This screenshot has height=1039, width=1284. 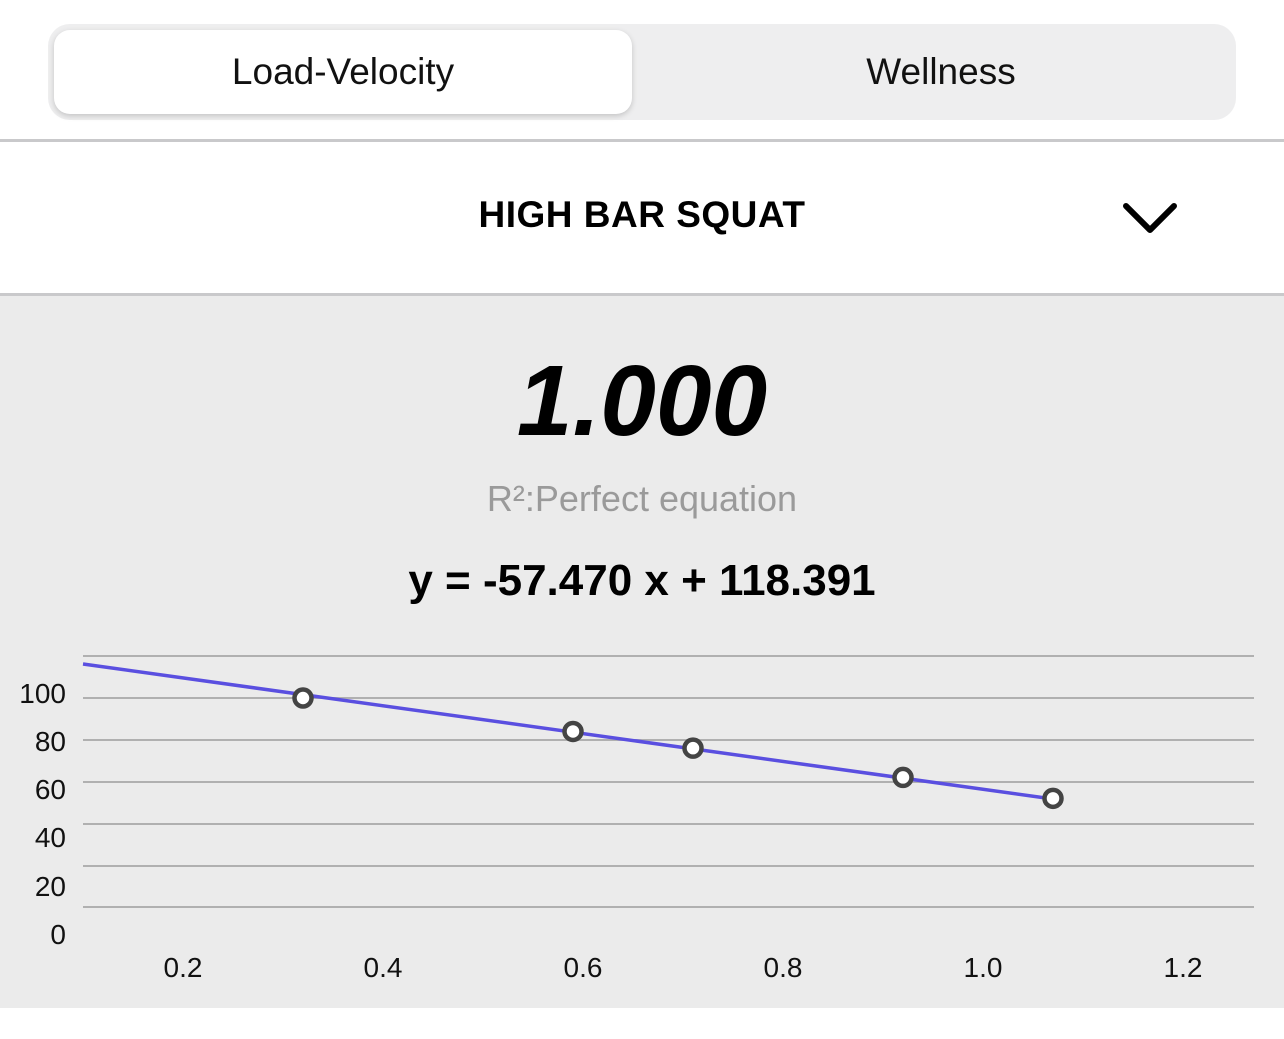 What do you see at coordinates (58, 934) in the screenshot?
I see `y-tick-label: 0` at bounding box center [58, 934].